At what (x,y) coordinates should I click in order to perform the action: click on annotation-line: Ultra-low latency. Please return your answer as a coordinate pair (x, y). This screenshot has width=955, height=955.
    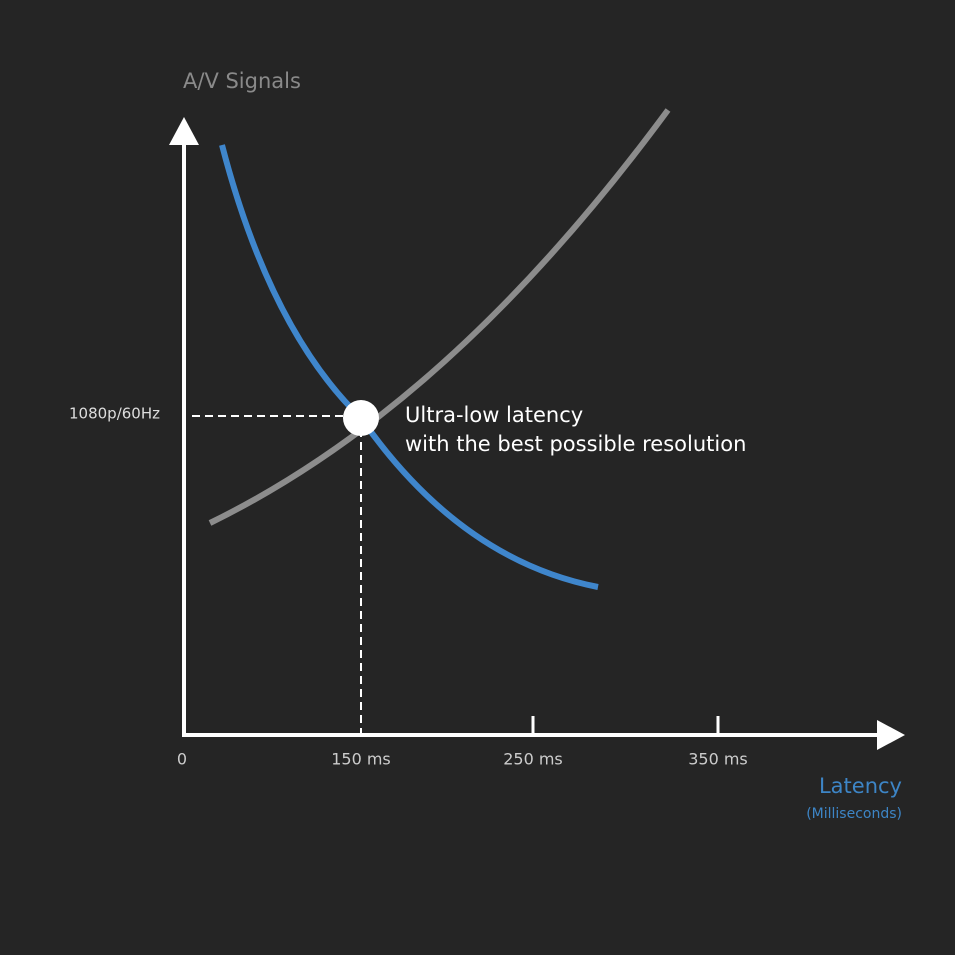
    Looking at the image, I should click on (494, 415).